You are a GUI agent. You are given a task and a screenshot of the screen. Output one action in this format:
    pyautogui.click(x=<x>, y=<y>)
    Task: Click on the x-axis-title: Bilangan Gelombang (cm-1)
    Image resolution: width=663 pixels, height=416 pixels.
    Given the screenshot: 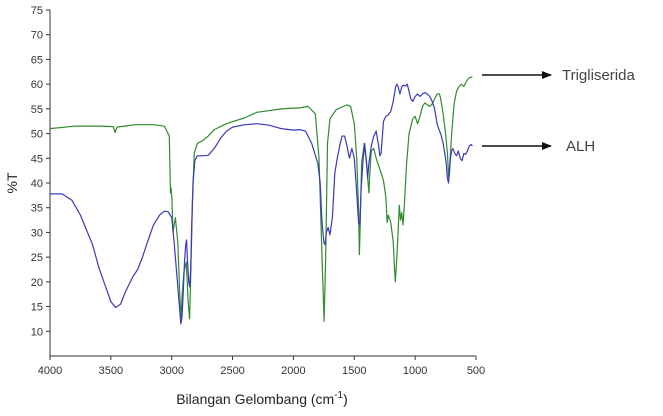 What is the action you would take?
    pyautogui.click(x=262, y=398)
    